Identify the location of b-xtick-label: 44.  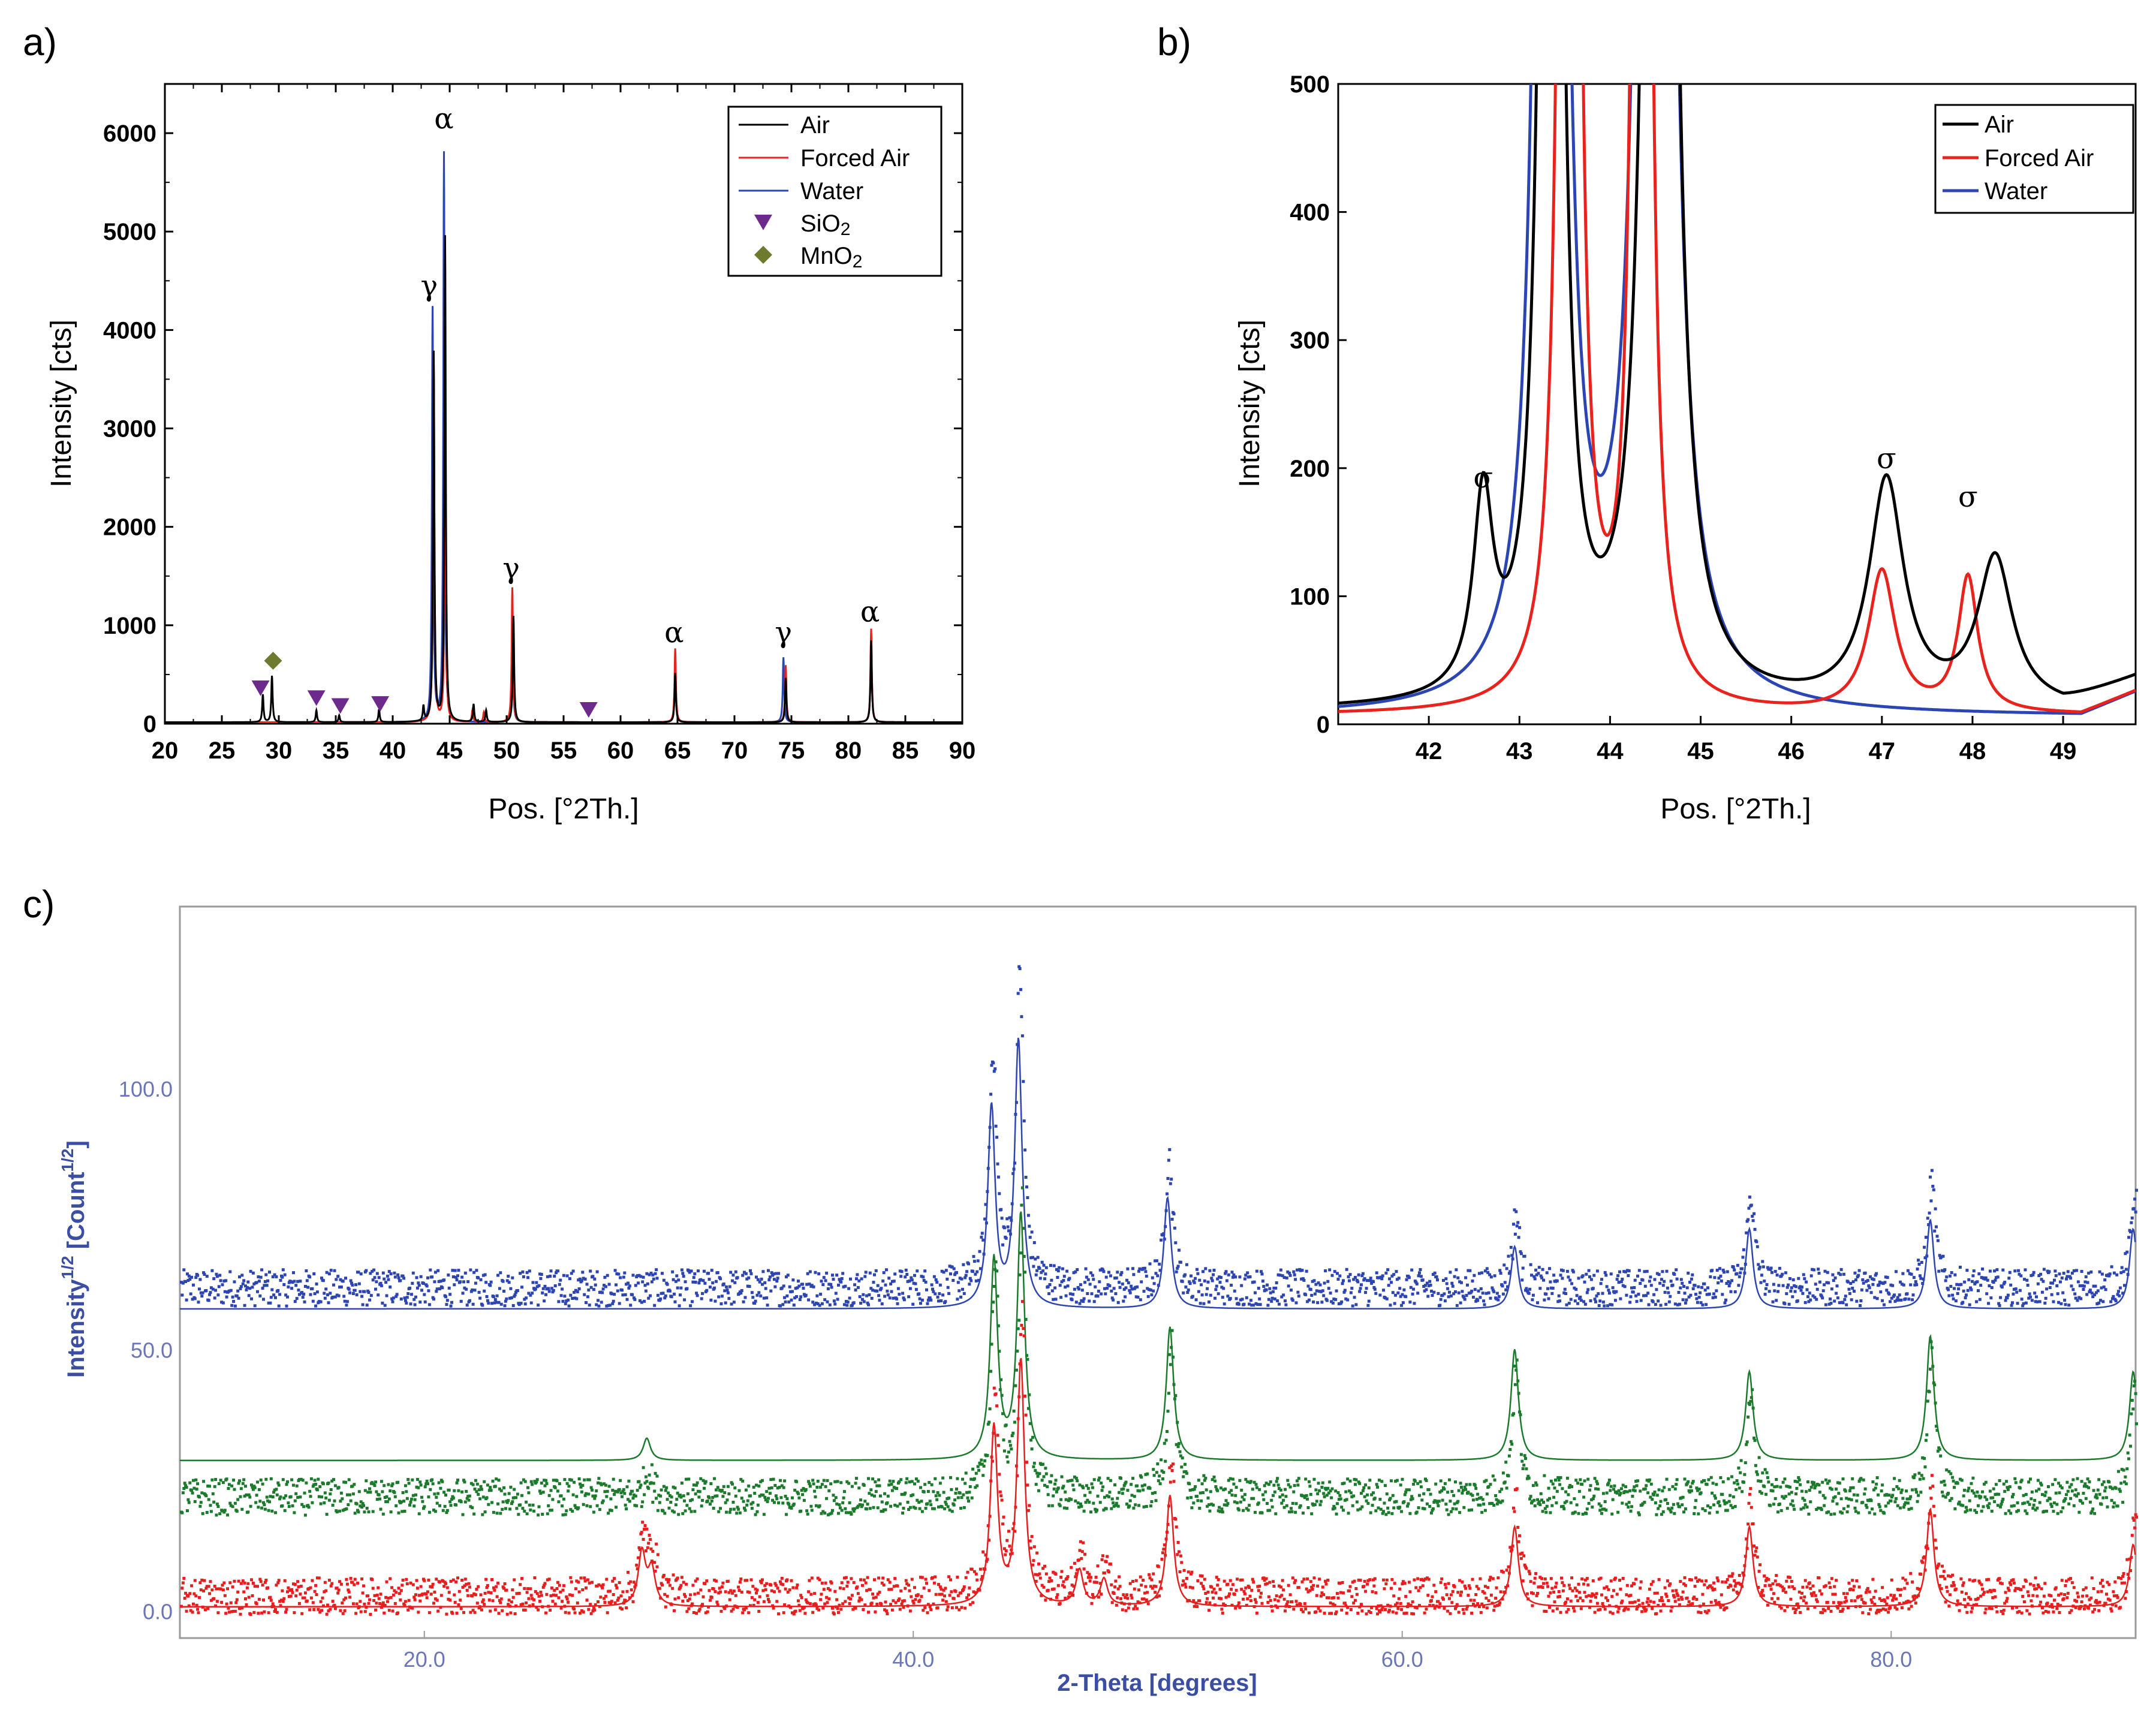
(1610, 751).